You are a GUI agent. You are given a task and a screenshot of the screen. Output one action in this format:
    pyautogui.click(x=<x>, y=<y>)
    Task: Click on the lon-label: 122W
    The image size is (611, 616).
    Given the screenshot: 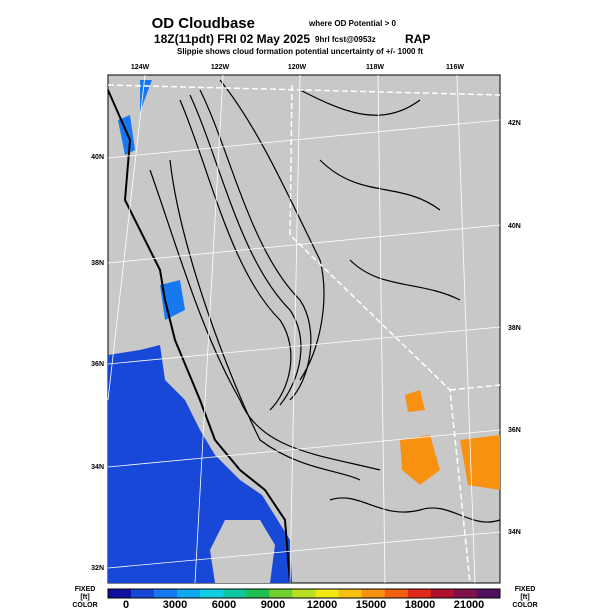 What is the action you would take?
    pyautogui.click(x=220, y=67)
    